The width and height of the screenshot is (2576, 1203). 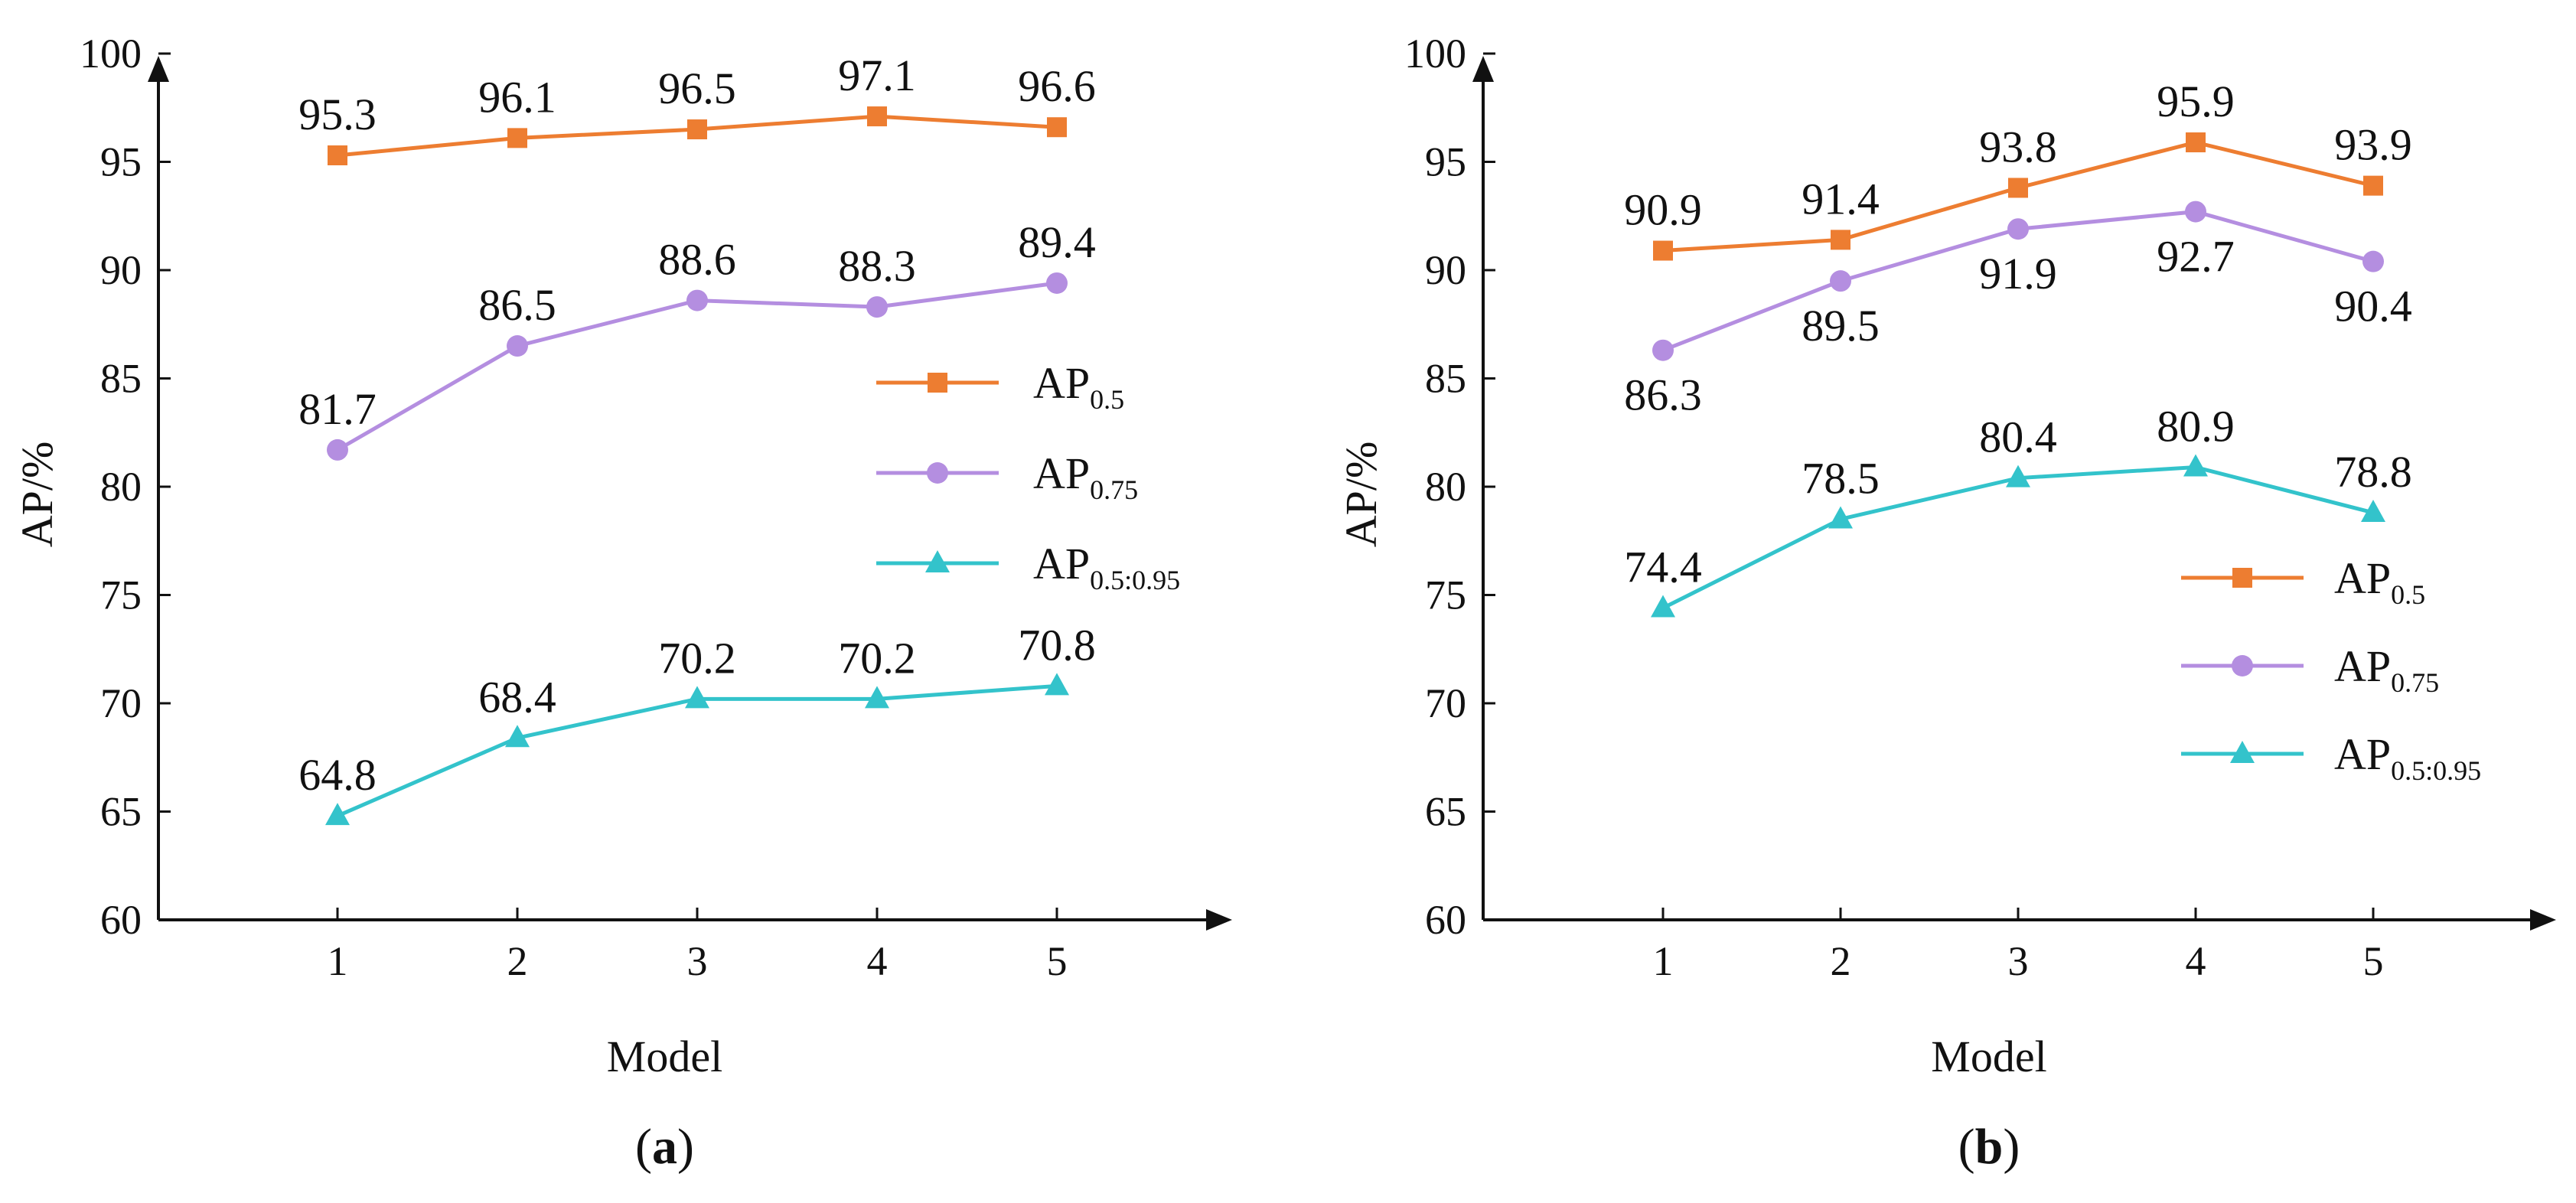 I want to click on data-label: 80.4, so click(x=2018, y=437).